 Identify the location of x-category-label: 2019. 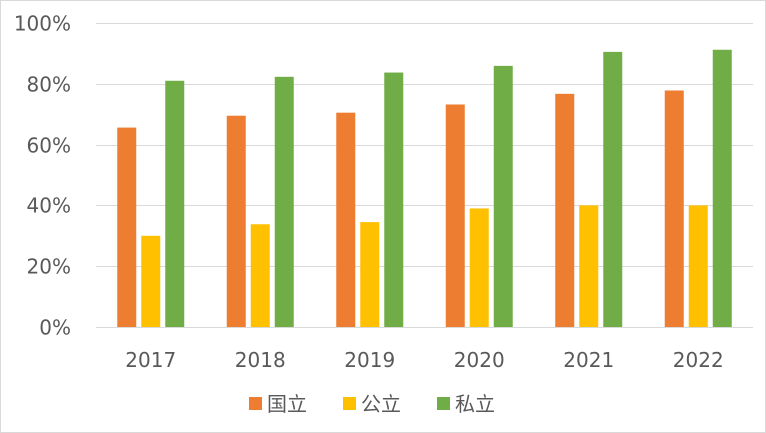
(369, 360).